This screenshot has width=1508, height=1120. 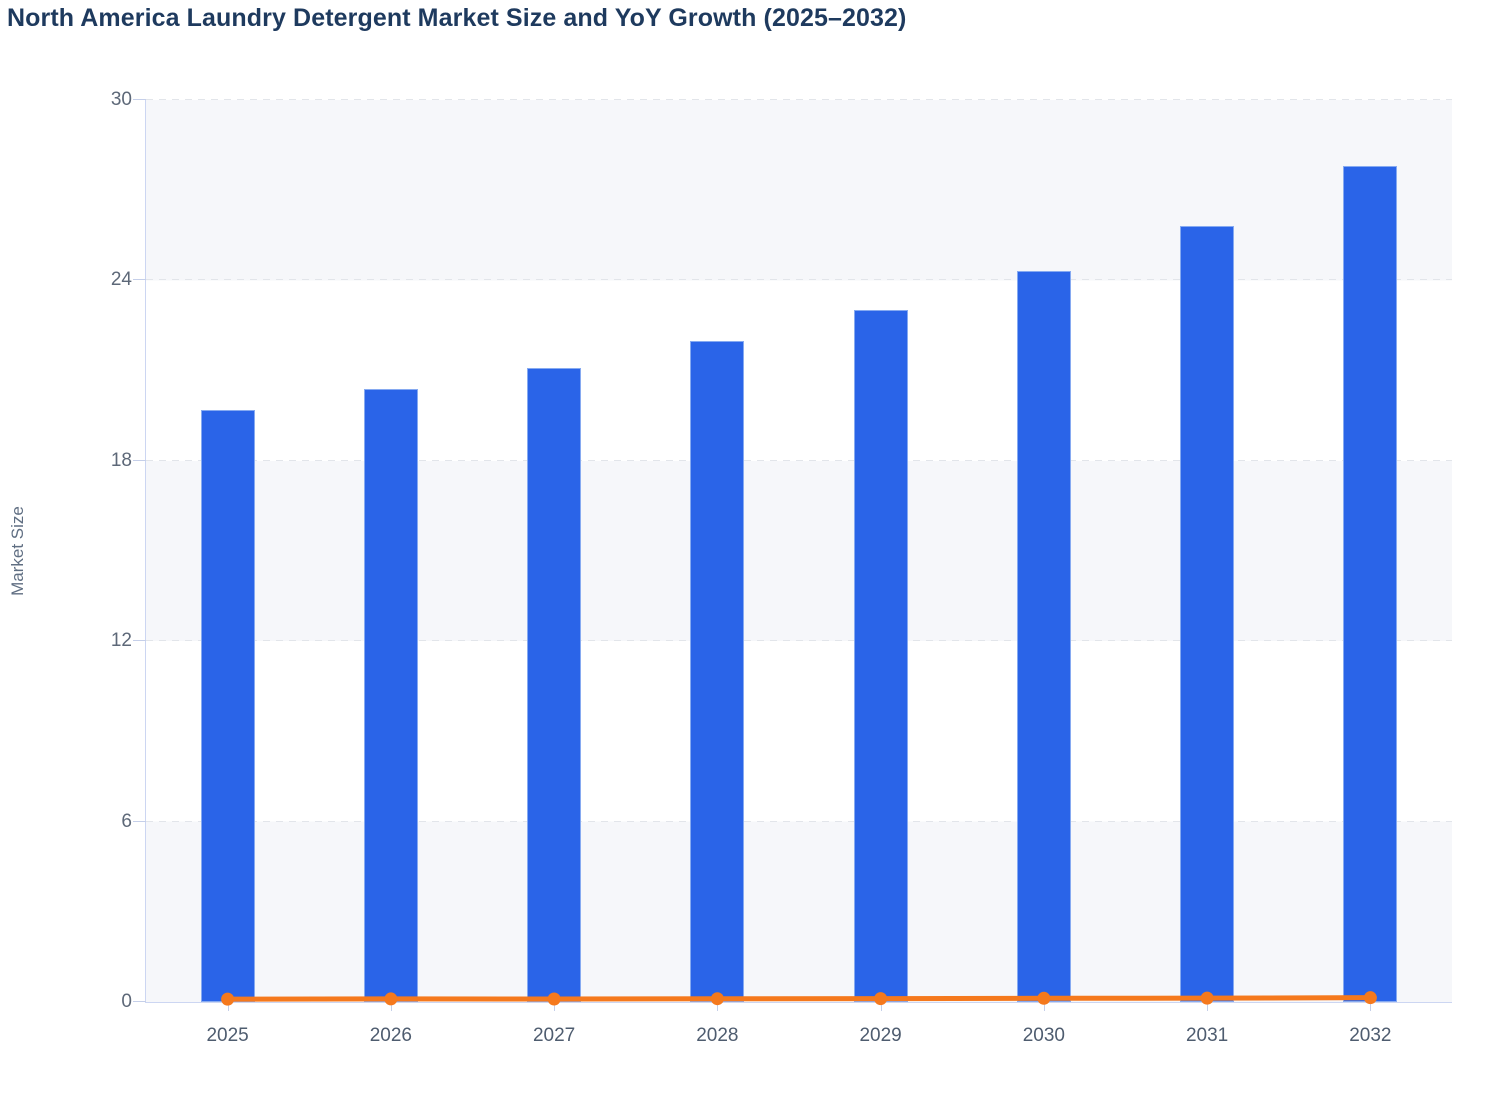 What do you see at coordinates (391, 1006) in the screenshot?
I see `x-tick-mark-2026` at bounding box center [391, 1006].